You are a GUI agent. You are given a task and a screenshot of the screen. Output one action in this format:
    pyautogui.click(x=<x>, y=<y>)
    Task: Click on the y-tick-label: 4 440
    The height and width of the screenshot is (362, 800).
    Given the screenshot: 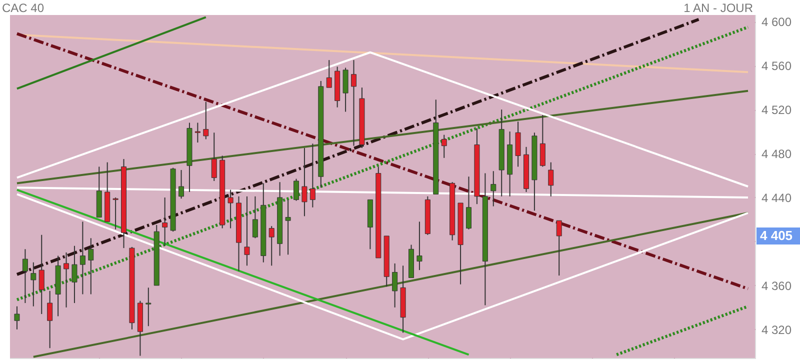 What is the action you would take?
    pyautogui.click(x=777, y=197)
    